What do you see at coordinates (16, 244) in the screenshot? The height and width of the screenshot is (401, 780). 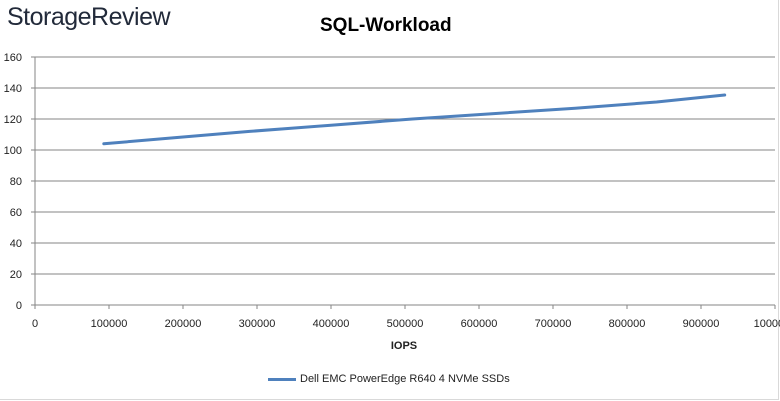 I see `y-tick-label: 40` at bounding box center [16, 244].